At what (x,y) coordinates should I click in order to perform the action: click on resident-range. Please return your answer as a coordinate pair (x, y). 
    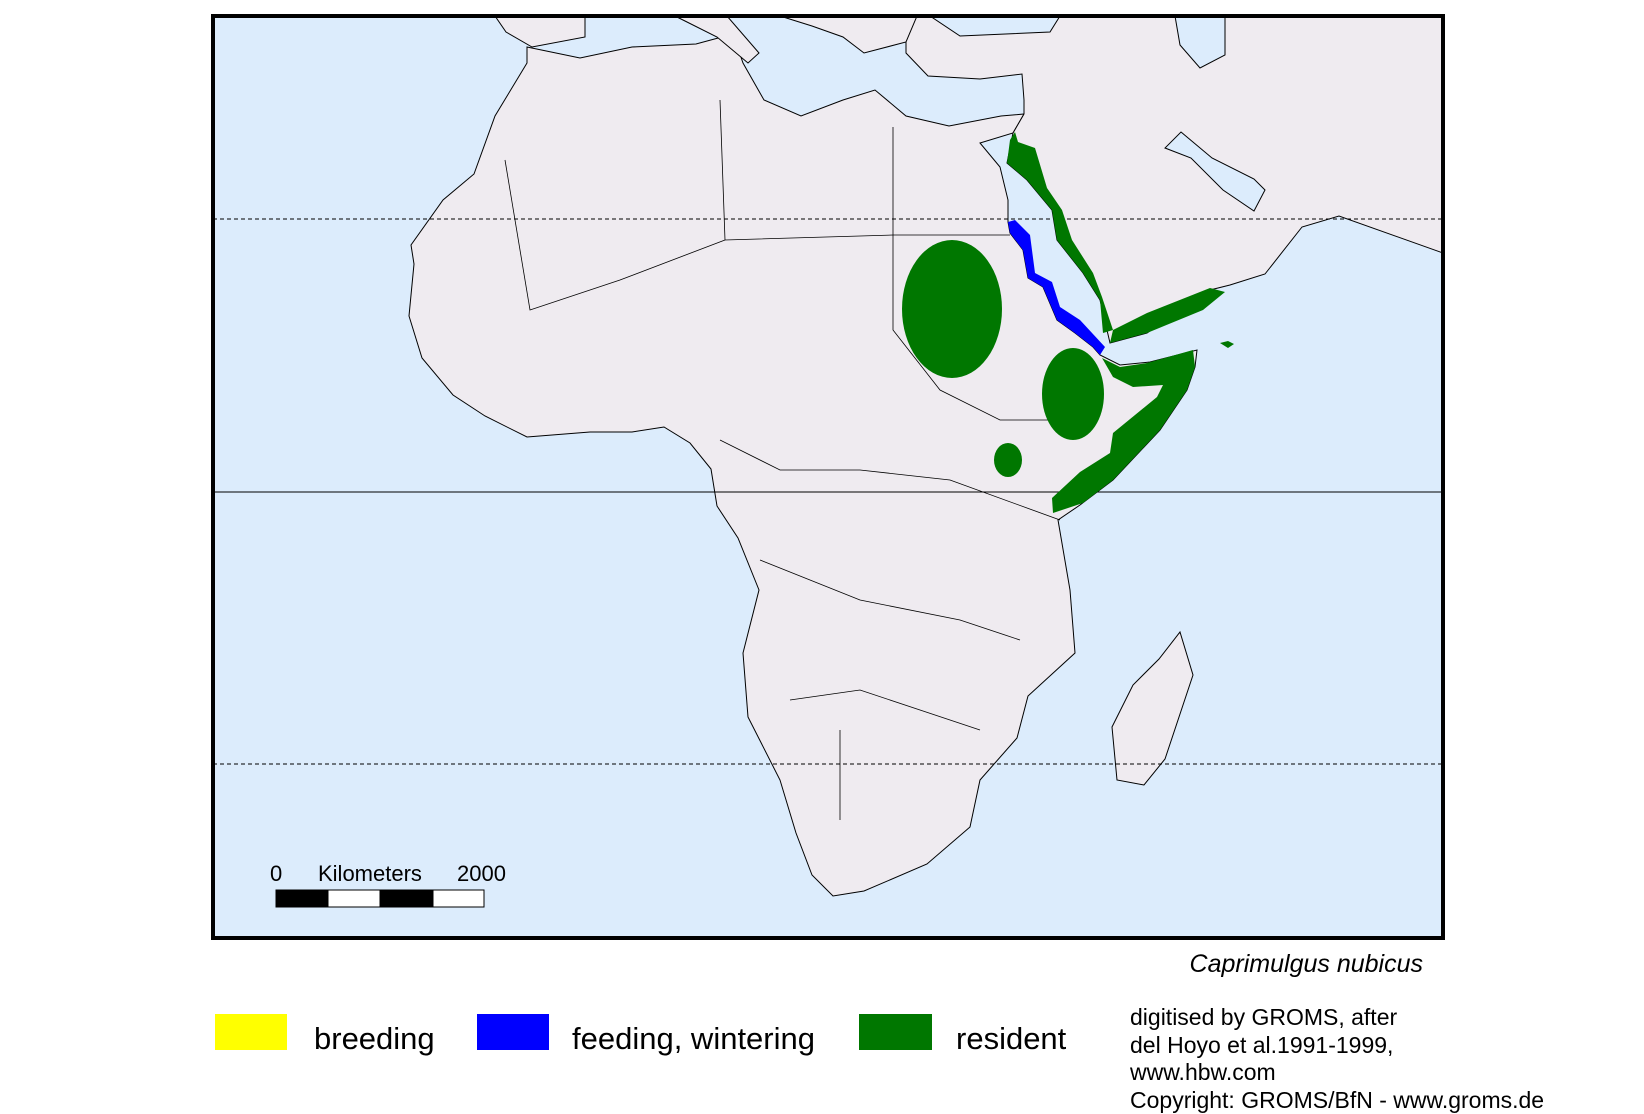
    Looking at the image, I should click on (1068, 322).